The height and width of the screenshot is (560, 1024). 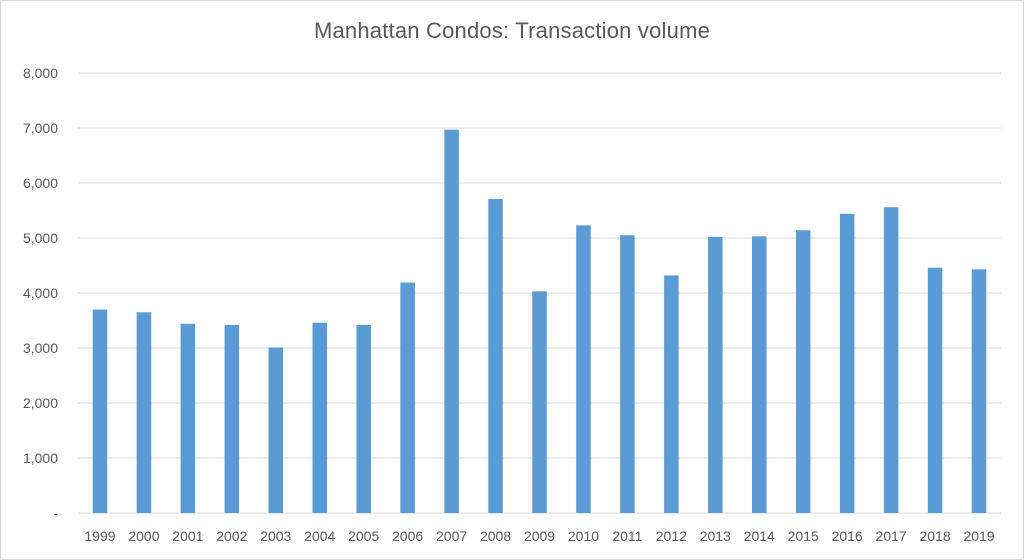 What do you see at coordinates (759, 536) in the screenshot?
I see `x-tick-label: 2014` at bounding box center [759, 536].